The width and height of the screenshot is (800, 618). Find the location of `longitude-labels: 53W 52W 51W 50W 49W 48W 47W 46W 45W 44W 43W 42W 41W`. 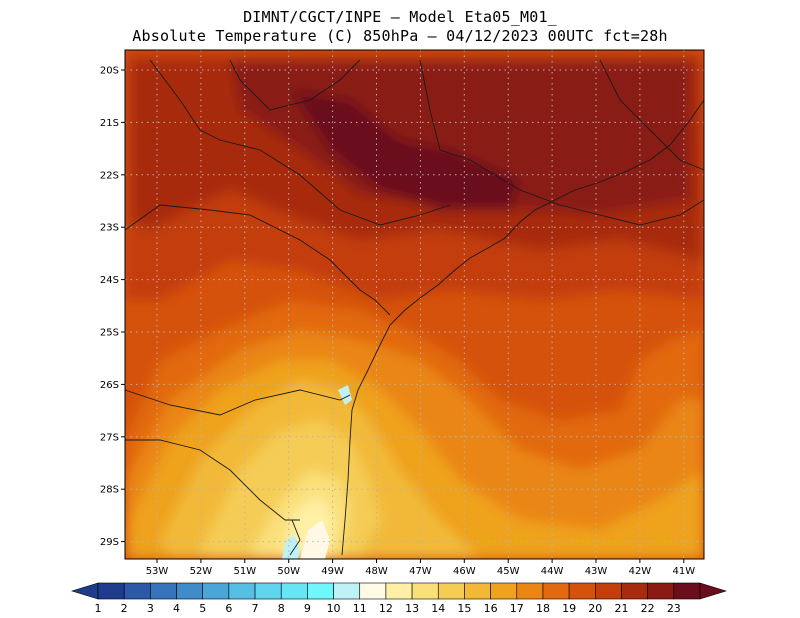

longitude-labels: 53W 52W 51W 50W 49W 48W 47W 46W 45W 44W 43W 42W 41W is located at coordinates (420, 568).